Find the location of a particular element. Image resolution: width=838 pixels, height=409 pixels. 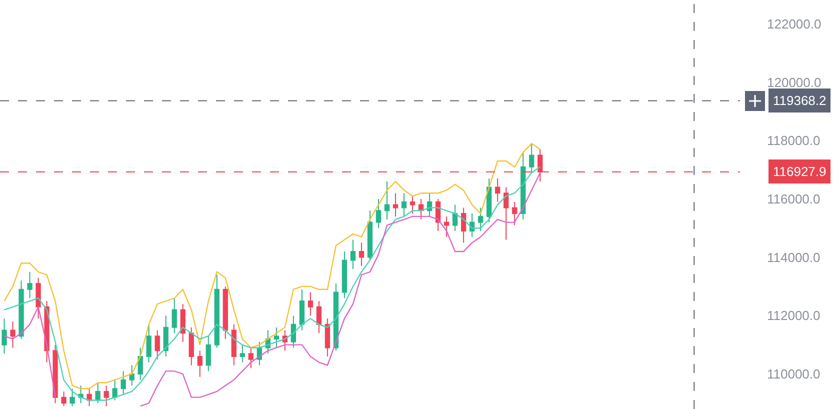

y-tick-label: 122000.0 is located at coordinates (794, 24).